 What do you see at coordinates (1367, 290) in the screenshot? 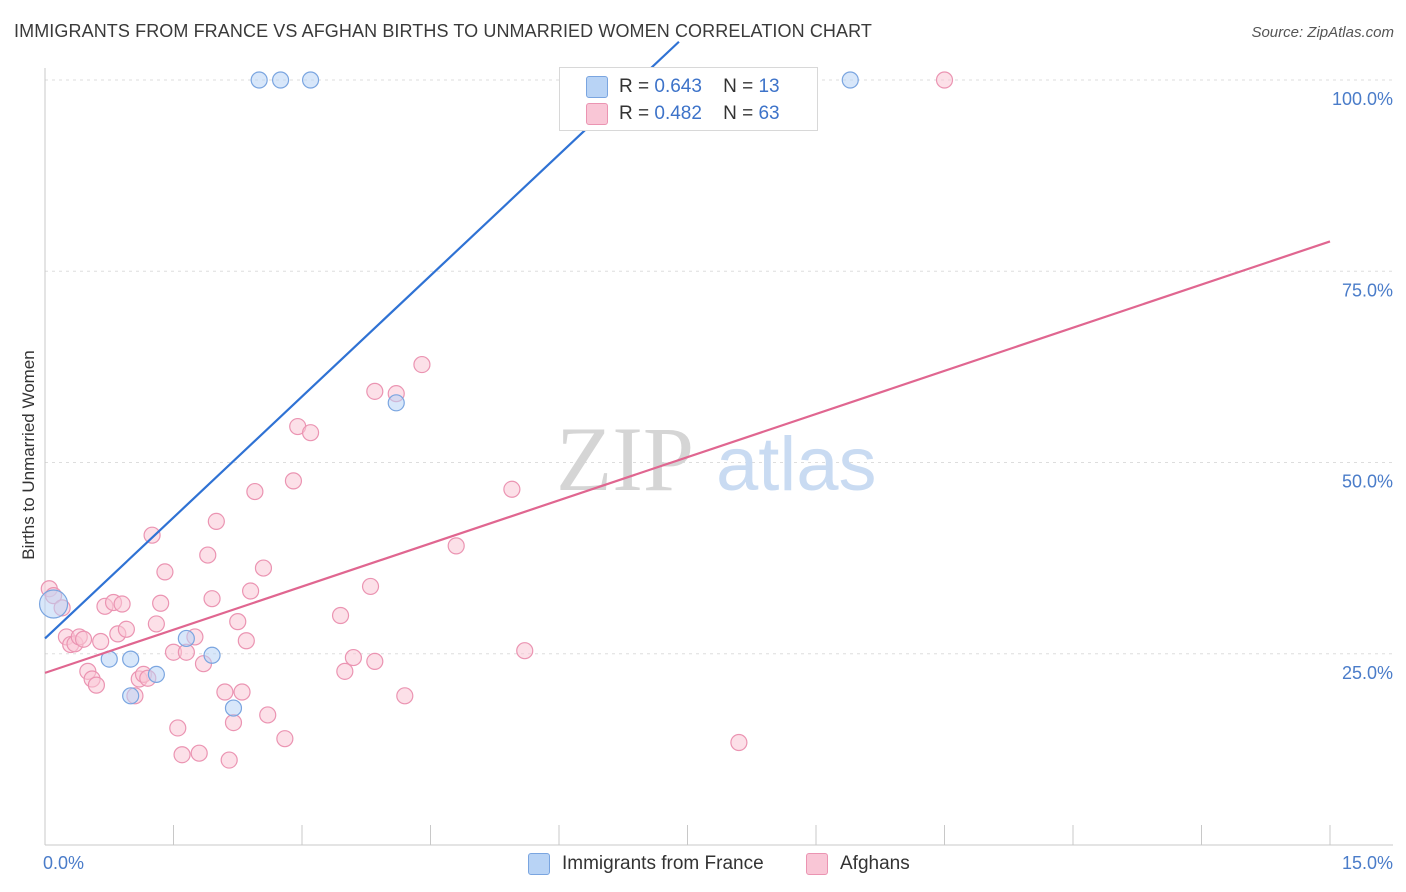
I see `y-tick-label: 75.0%` at bounding box center [1367, 290].